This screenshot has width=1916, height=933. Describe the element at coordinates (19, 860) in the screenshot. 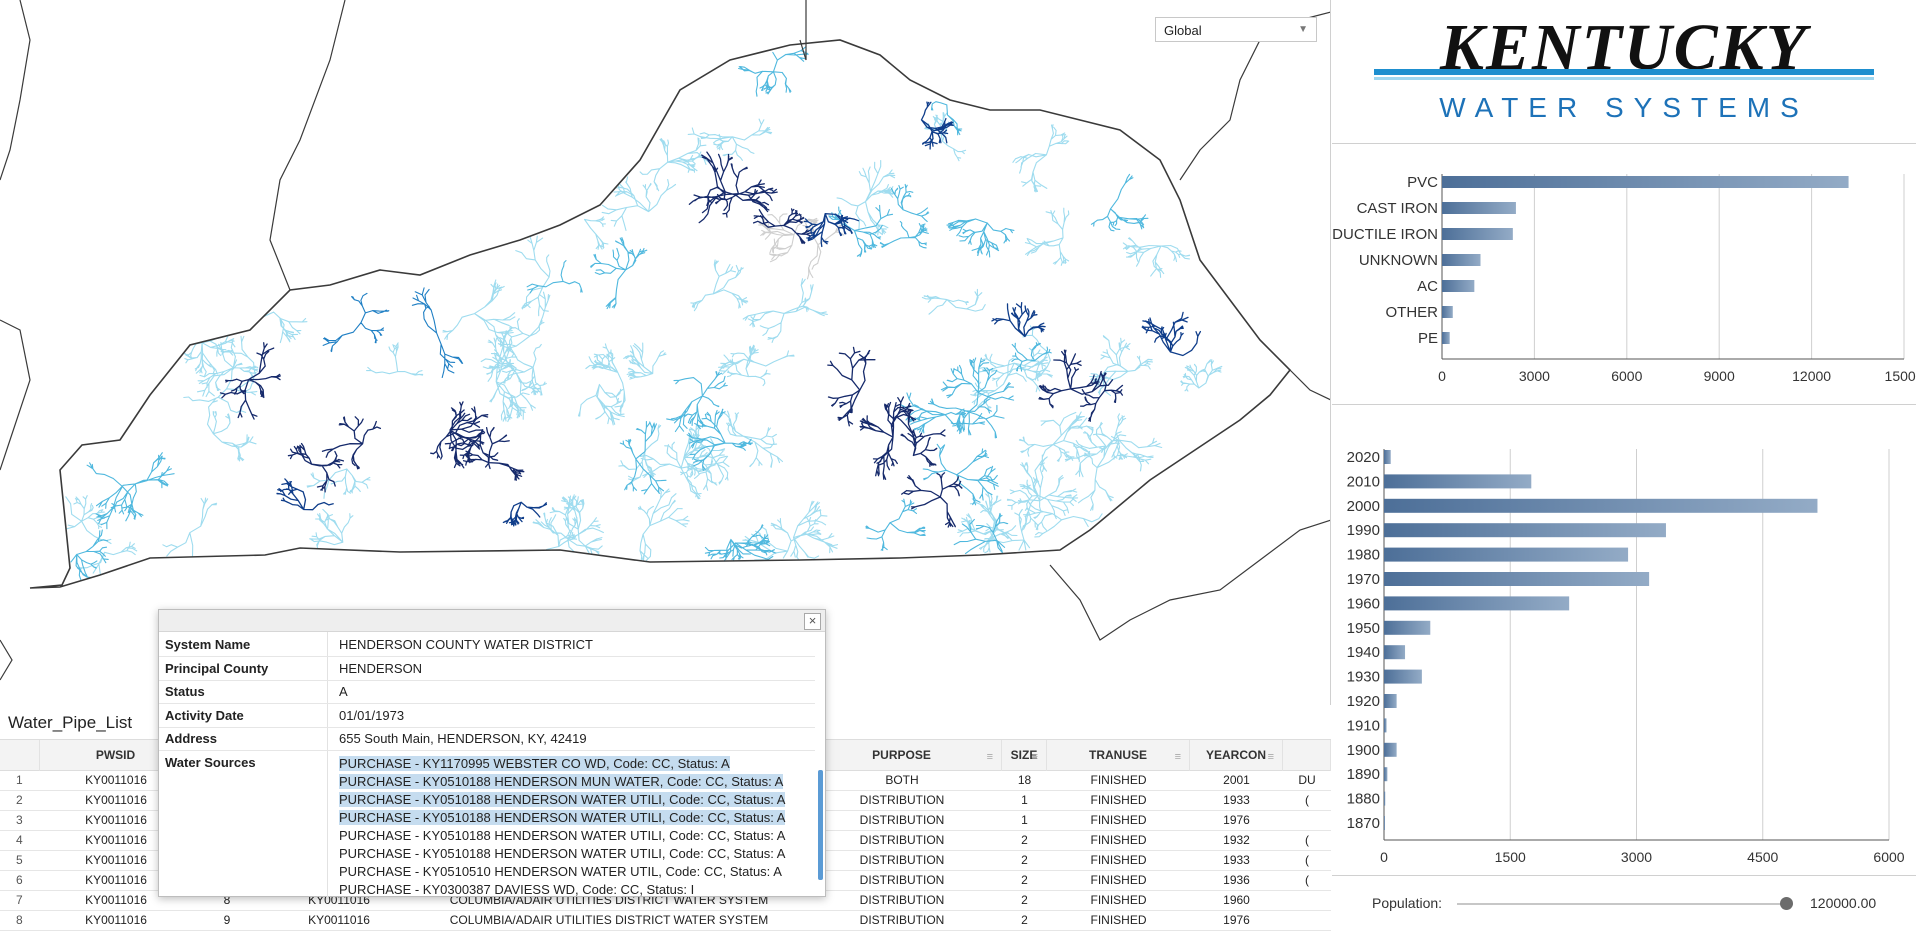

I see `row-number: 5` at that location.